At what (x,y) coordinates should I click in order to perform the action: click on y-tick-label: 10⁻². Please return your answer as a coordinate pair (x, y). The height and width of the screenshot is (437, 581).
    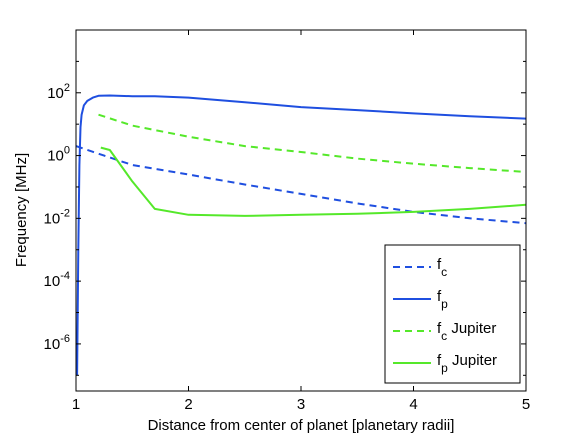
    Looking at the image, I should click on (57, 217).